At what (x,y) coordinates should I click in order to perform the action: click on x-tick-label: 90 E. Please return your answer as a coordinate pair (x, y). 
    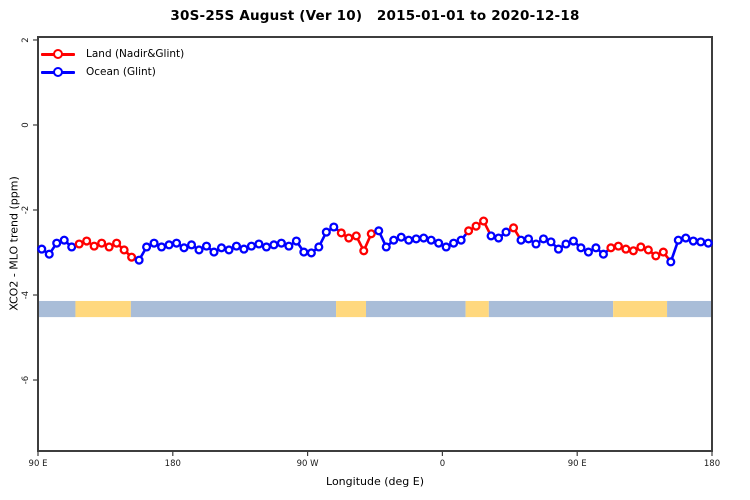
    Looking at the image, I should click on (38, 464).